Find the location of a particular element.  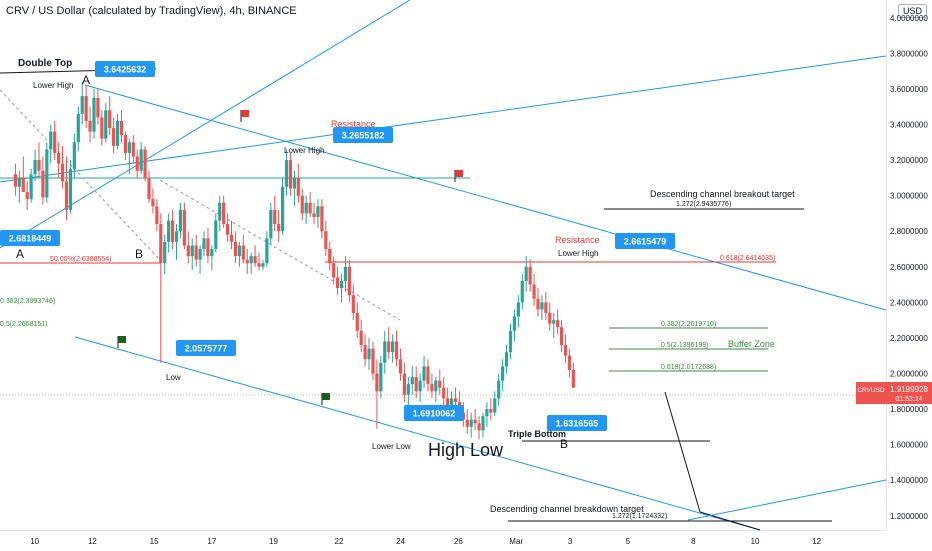

fib-label: 1.272(1.1724332) is located at coordinates (639, 516).